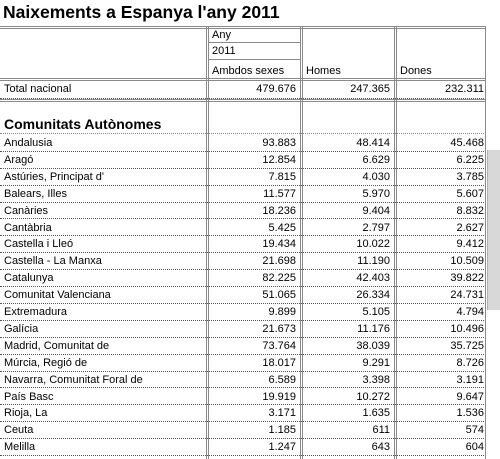 This screenshot has height=459, width=500. I want to click on row-women: 9.412, so click(470, 244).